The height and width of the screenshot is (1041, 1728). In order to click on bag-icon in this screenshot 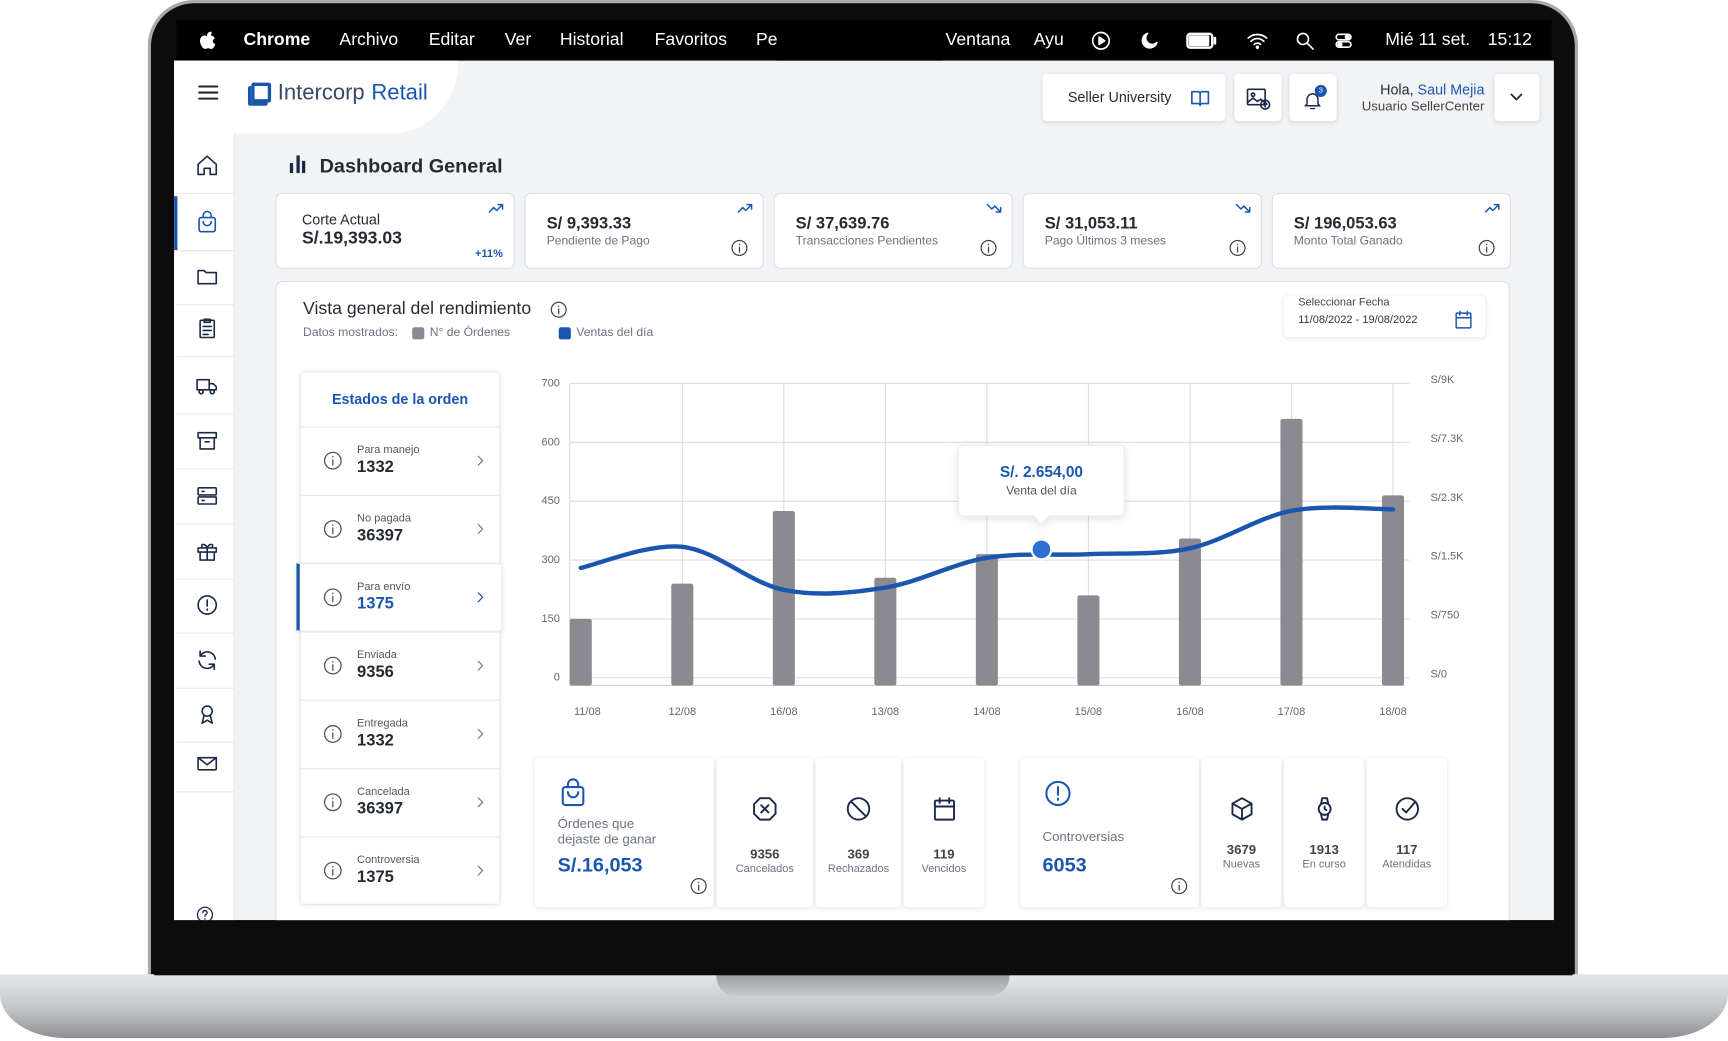, I will do `click(573, 793)`.